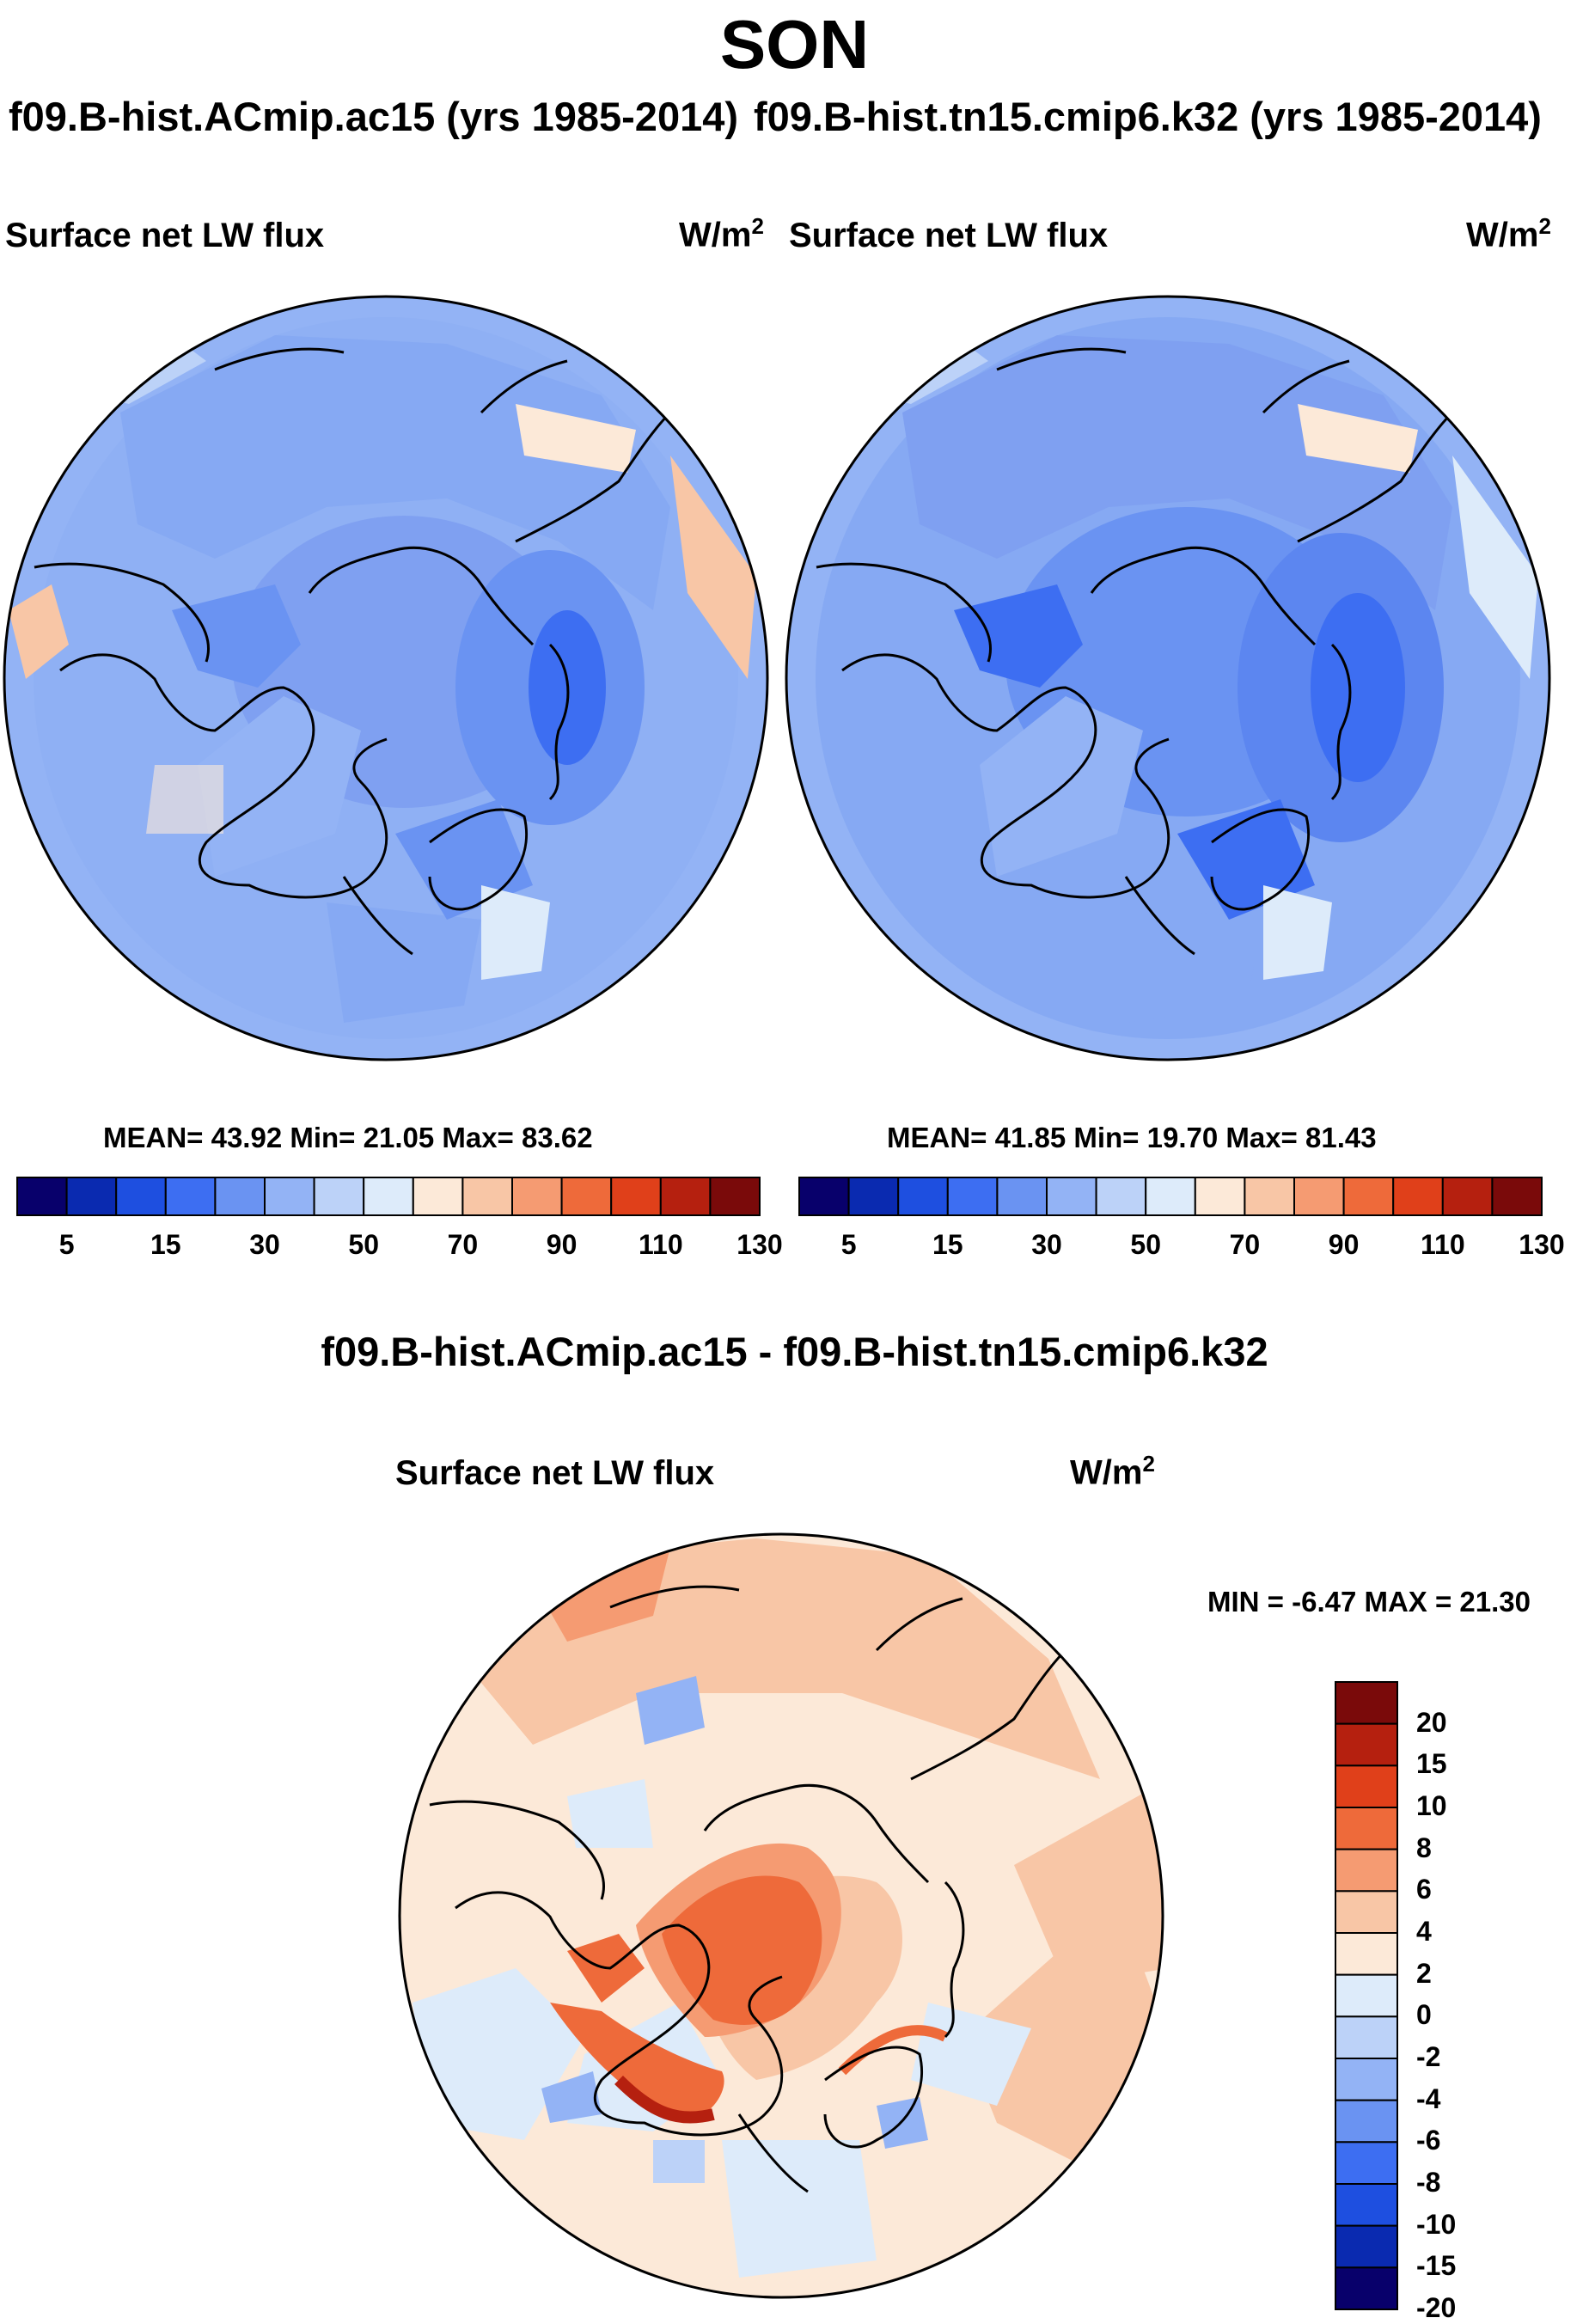 This screenshot has height=2324, width=1589. I want to click on colorbar-tick-label: -15, so click(1436, 2266).